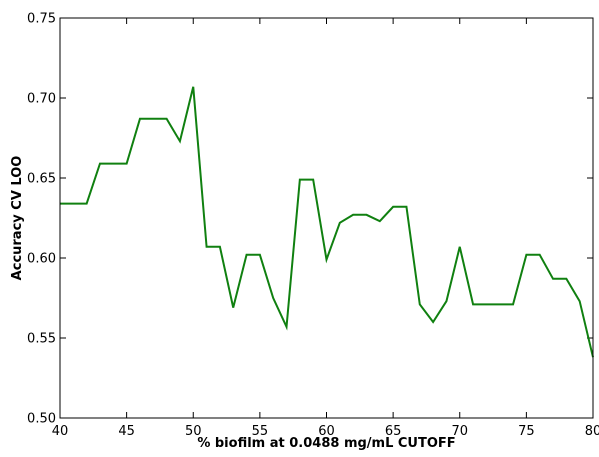 Image resolution: width=599 pixels, height=457 pixels. I want to click on x-tick-label: 40, so click(60, 431).